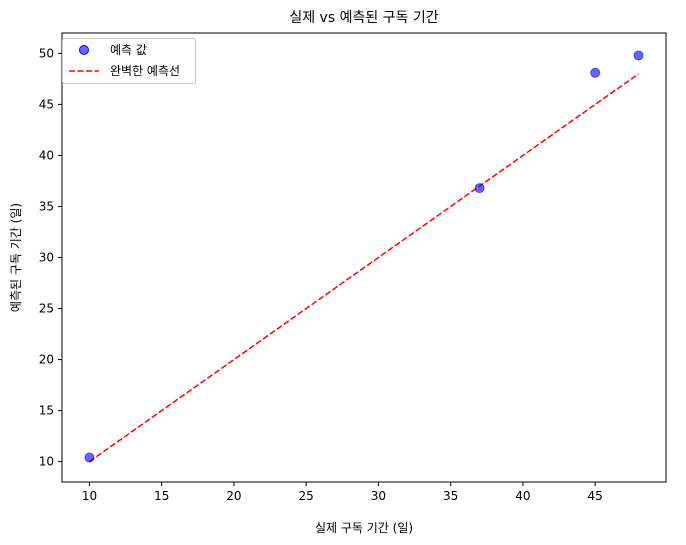 Image resolution: width=686 pixels, height=545 pixels. I want to click on x-tick-label: 15, so click(161, 496).